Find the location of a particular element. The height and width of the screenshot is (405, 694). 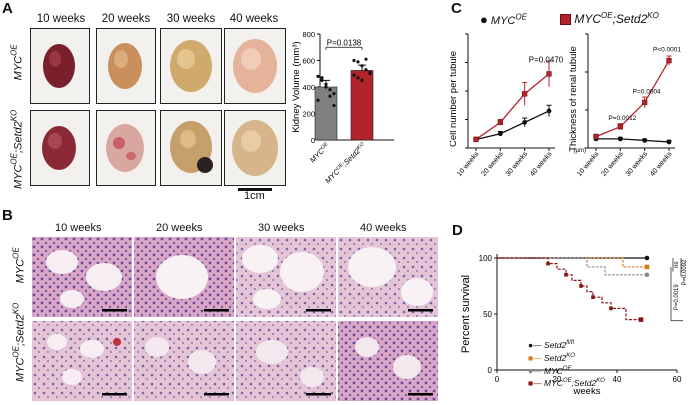

thickness-chart-y-label: Thickness of renal tubule is located at coordinates (573, 99).